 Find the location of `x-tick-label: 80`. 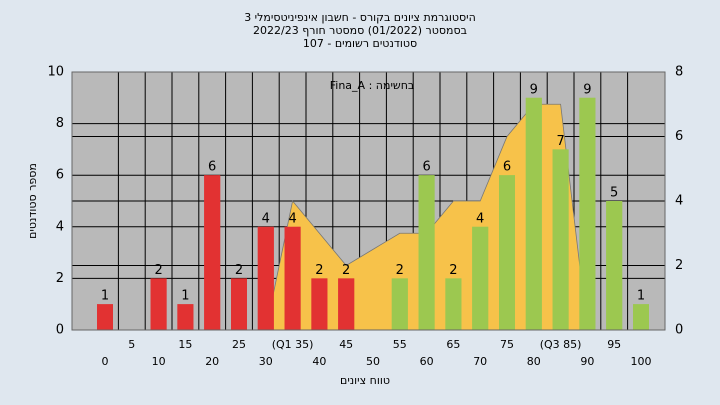

x-tick-label: 80 is located at coordinates (534, 361).